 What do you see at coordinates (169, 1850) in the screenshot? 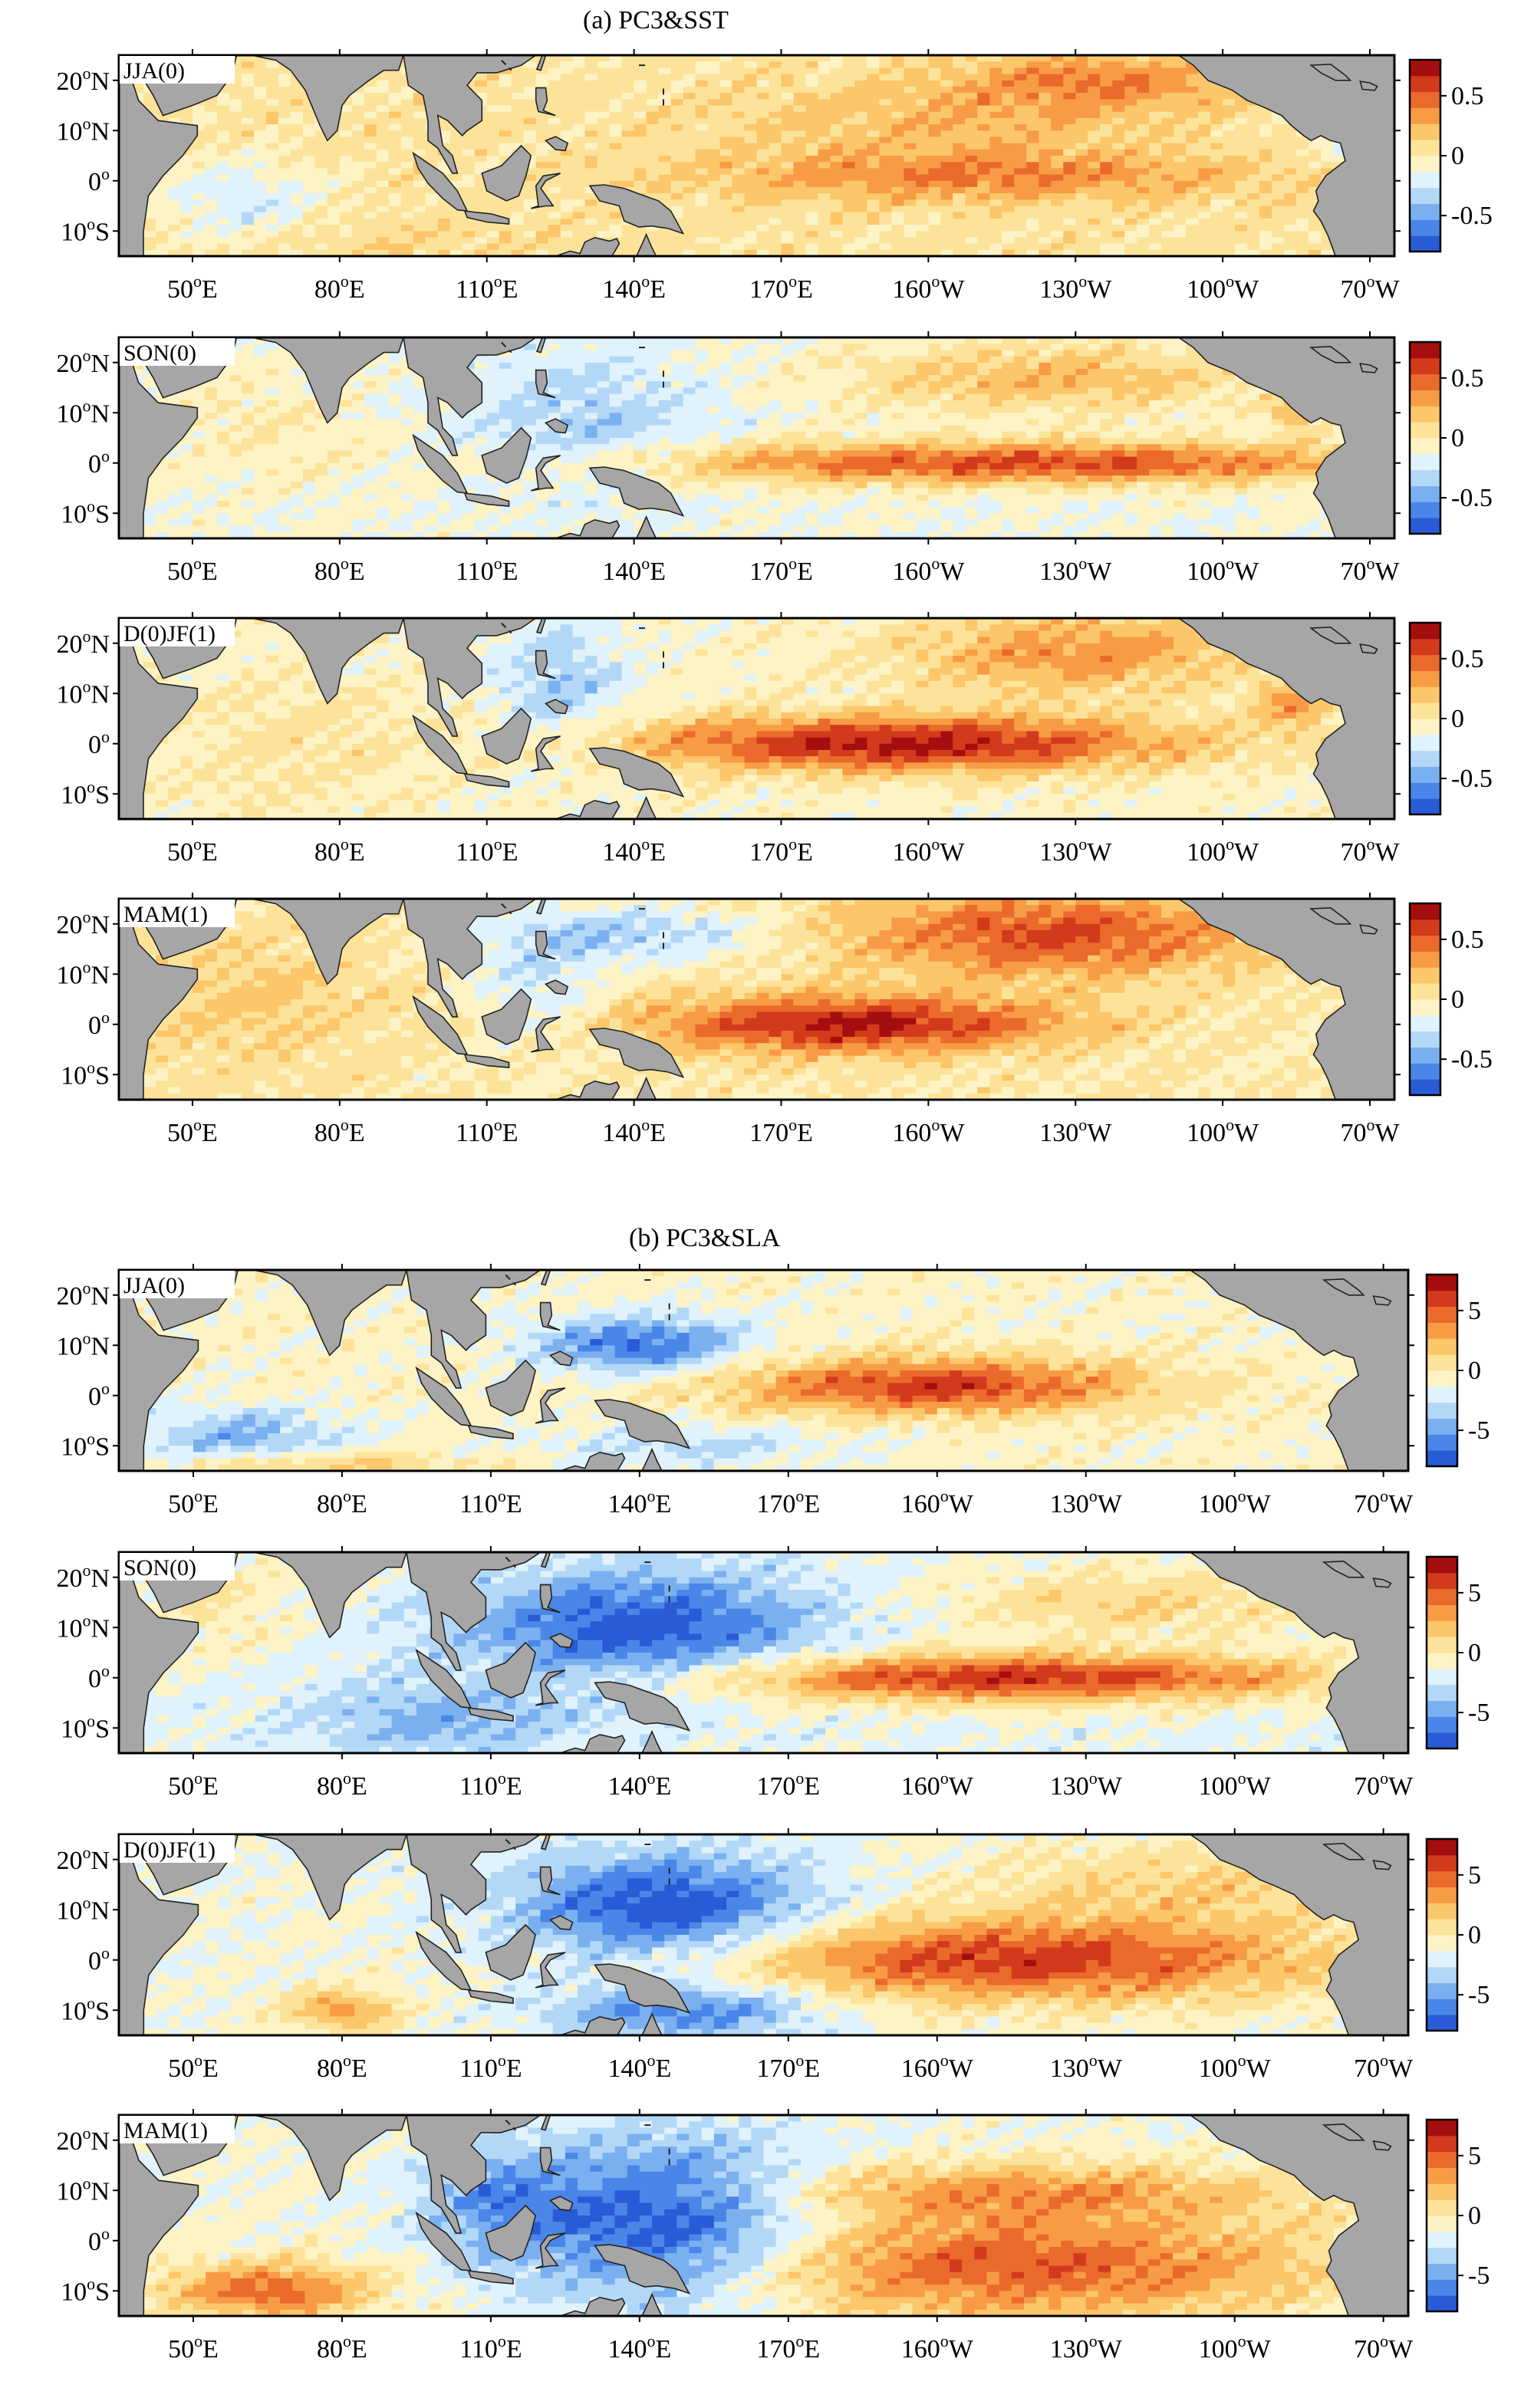
I see `season-label: D(0)JF(1)` at bounding box center [169, 1850].